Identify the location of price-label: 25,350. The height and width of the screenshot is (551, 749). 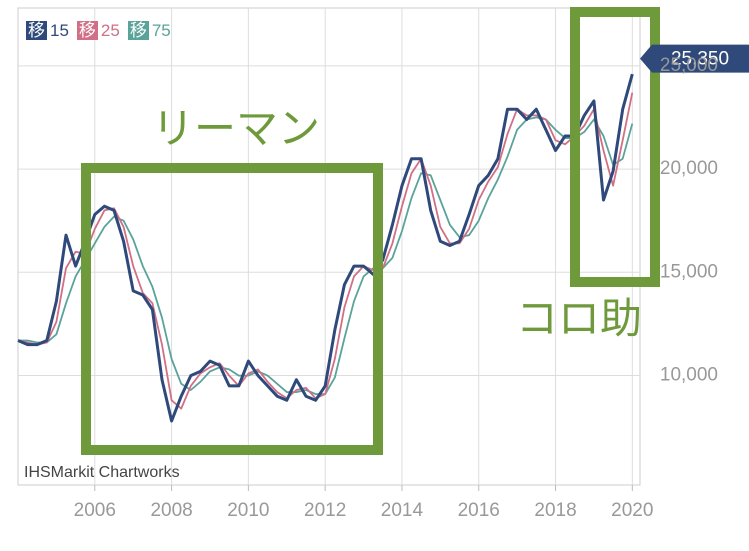
(700, 59).